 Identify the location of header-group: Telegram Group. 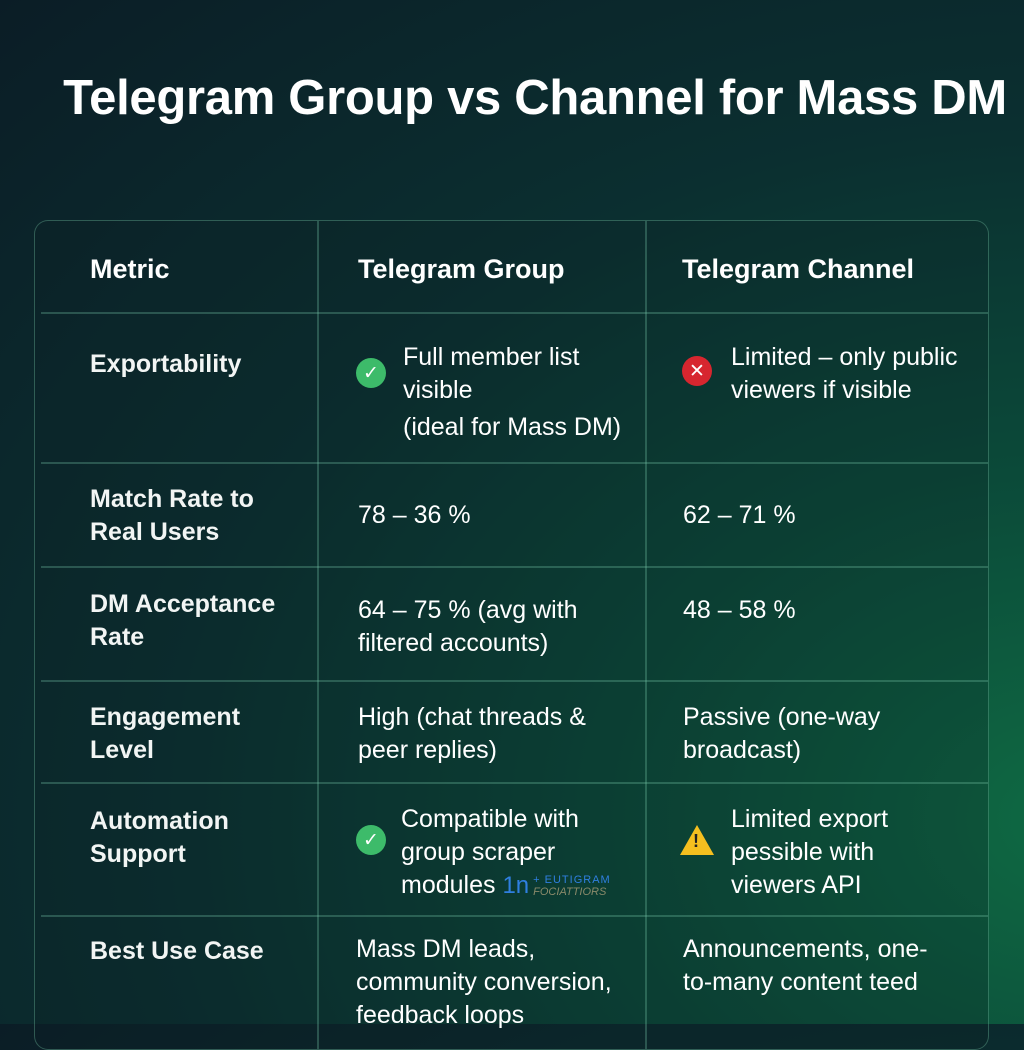
(461, 269).